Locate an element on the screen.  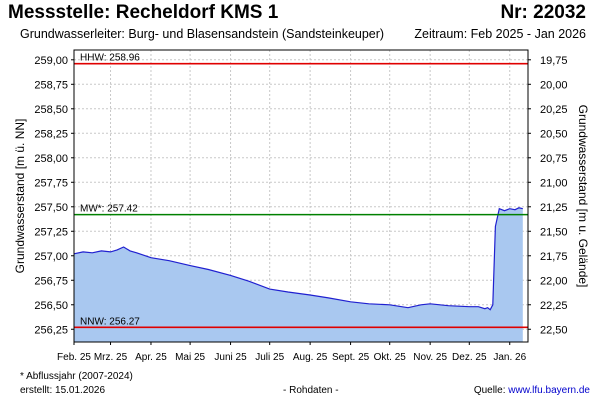
source-label: Quelle: is located at coordinates (491, 390).